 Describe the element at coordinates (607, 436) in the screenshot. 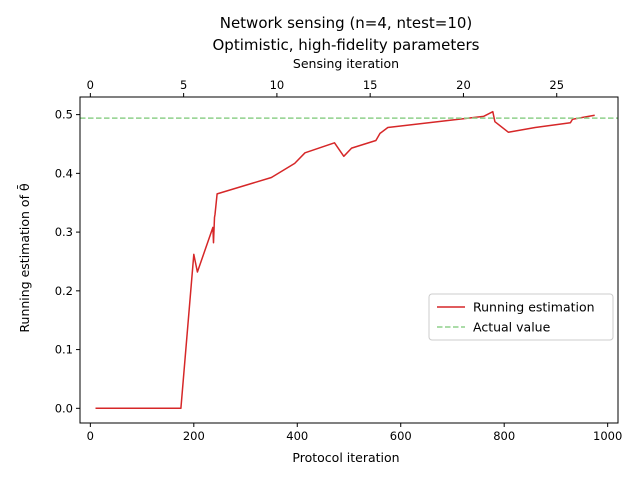

I see `x-tick-label: 1000` at that location.